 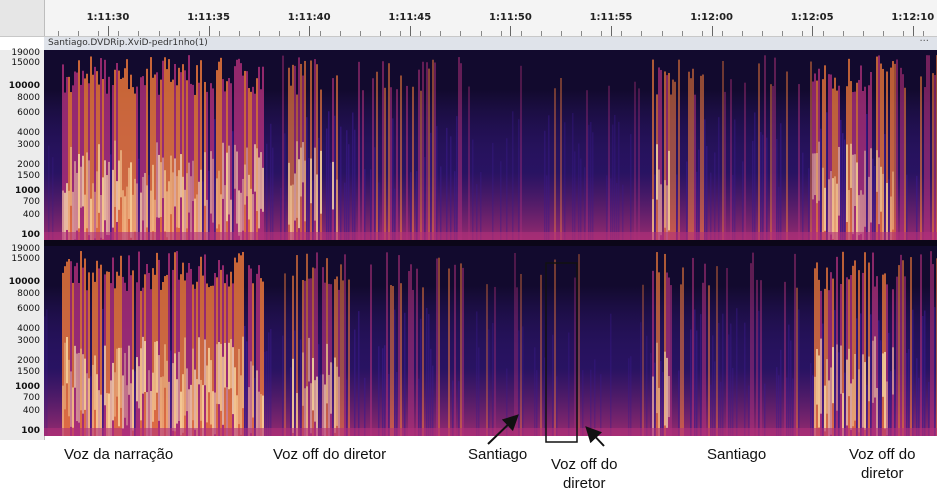 What do you see at coordinates (309, 17) in the screenshot?
I see `ruler-tick-label: 1:11:40` at bounding box center [309, 17].